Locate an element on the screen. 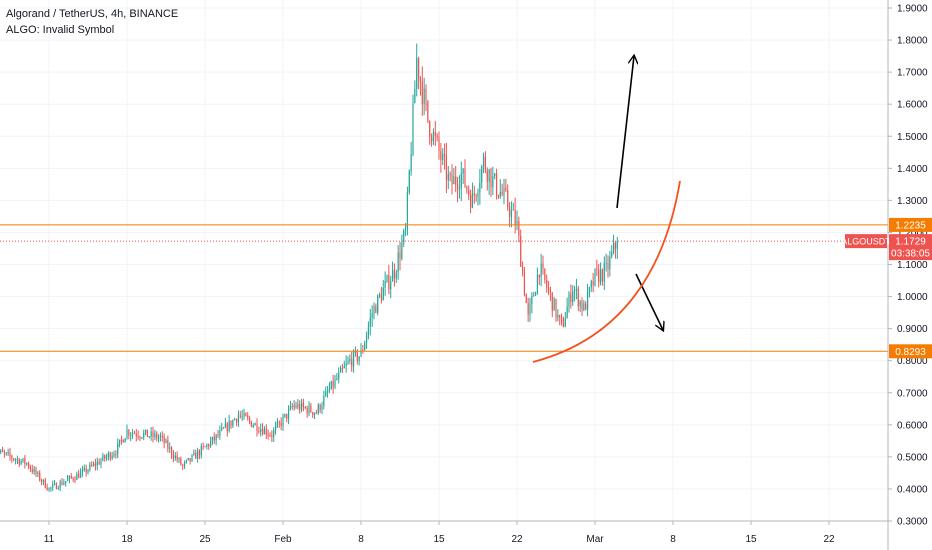  symbol-title: Algorand / TetherUS, 4h, BINANCE is located at coordinates (92, 14).